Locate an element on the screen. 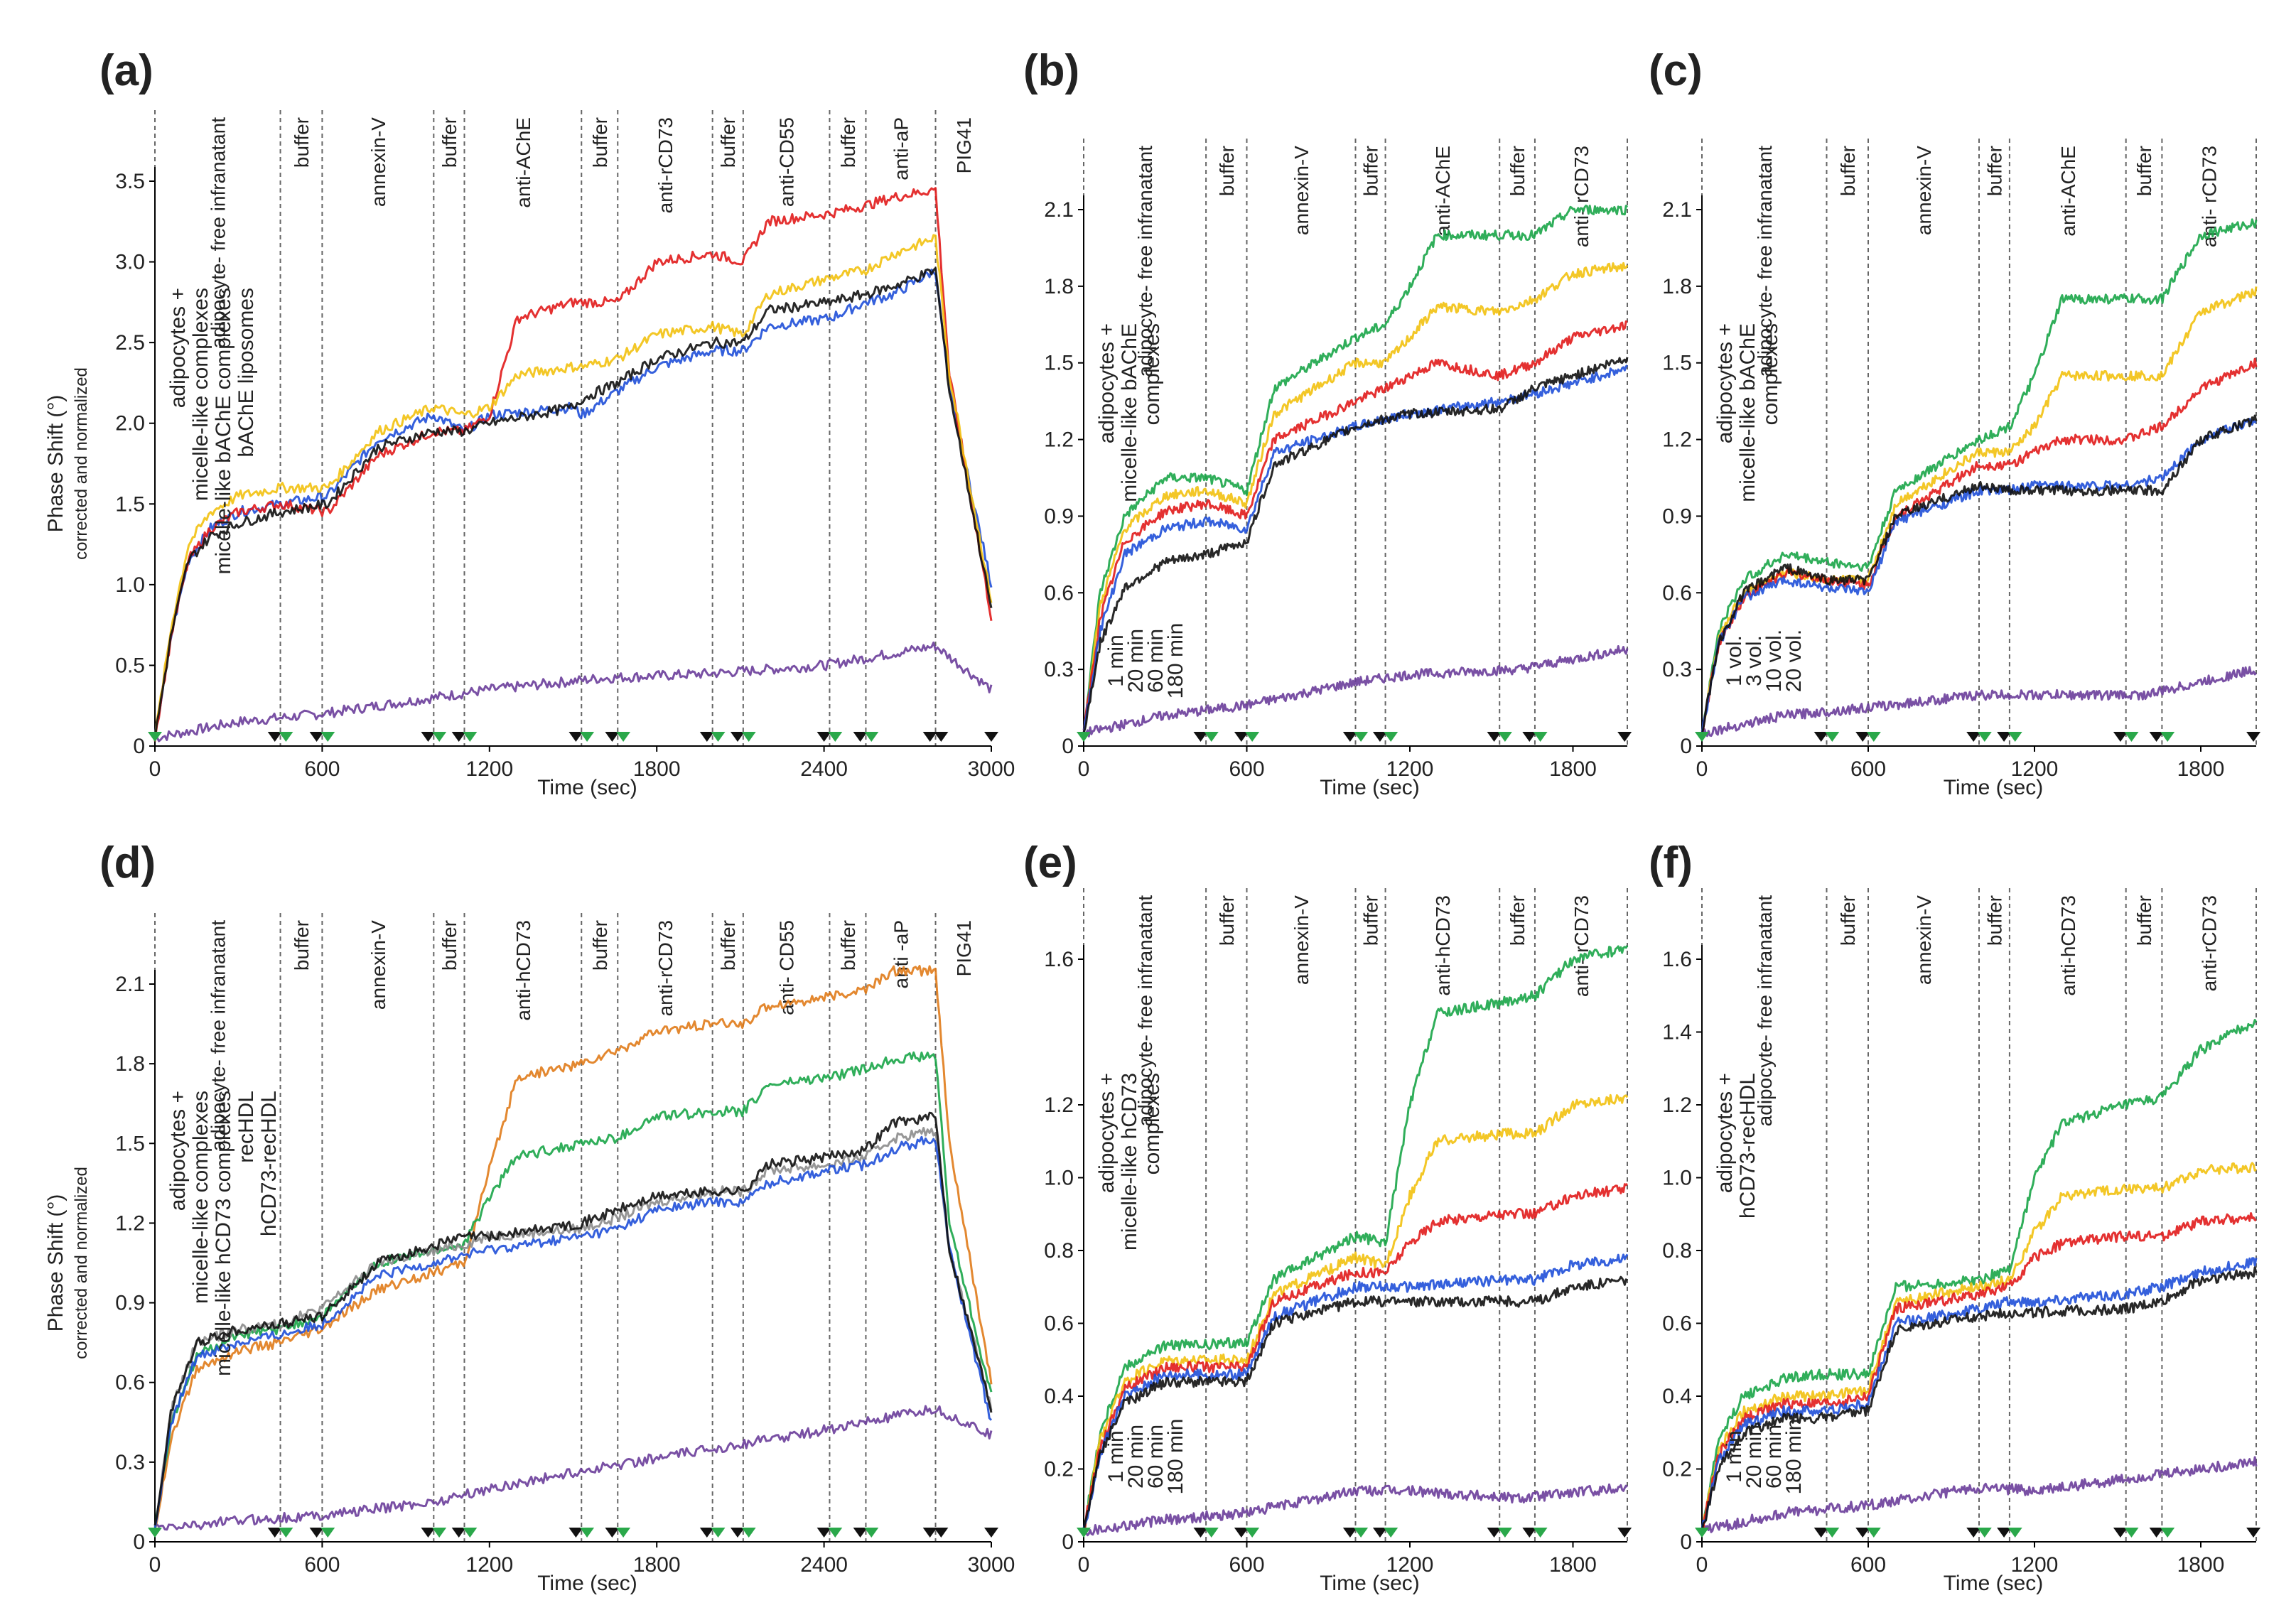 This screenshot has height=1615, width=2296. legend-entry: micelle-like hCD73 is located at coordinates (1129, 1162).